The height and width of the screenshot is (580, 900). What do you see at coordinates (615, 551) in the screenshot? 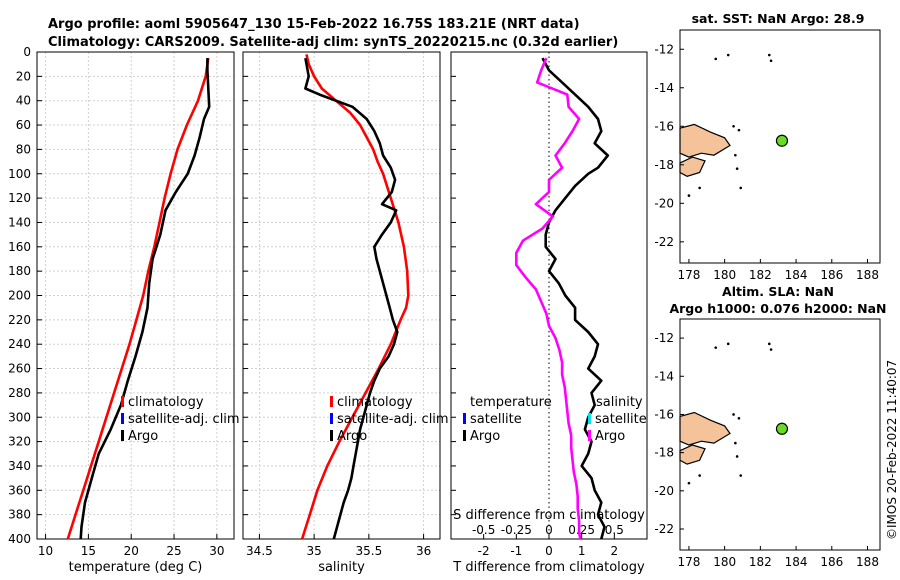
I see `x-tick-label: 2` at bounding box center [615, 551].